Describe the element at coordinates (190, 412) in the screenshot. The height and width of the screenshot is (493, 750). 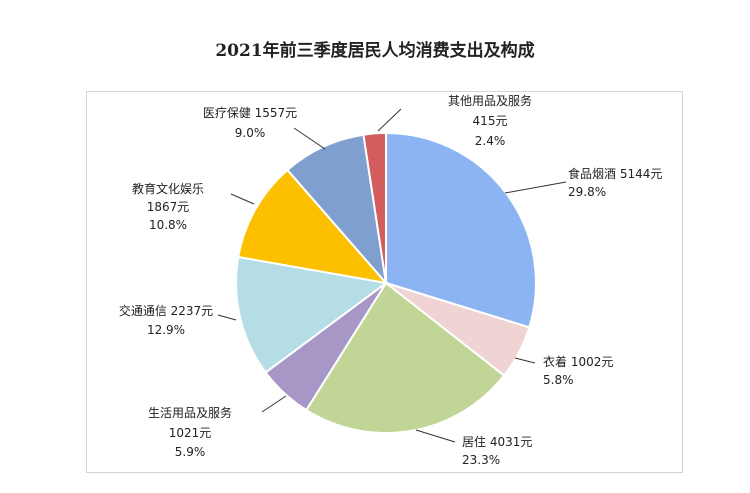
I see `data-label-category-4: 生活用品及服务` at that location.